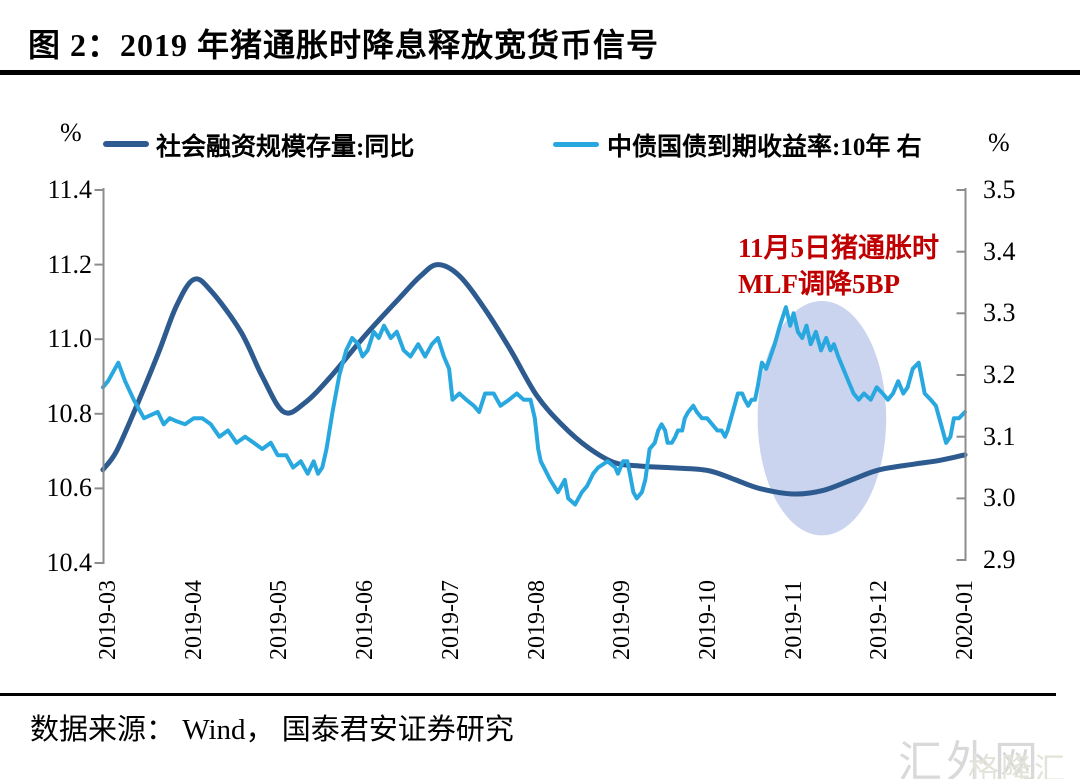 The height and width of the screenshot is (779, 1080). Describe the element at coordinates (69, 562) in the screenshot. I see `left-axis-tick-label: 10.4` at that location.